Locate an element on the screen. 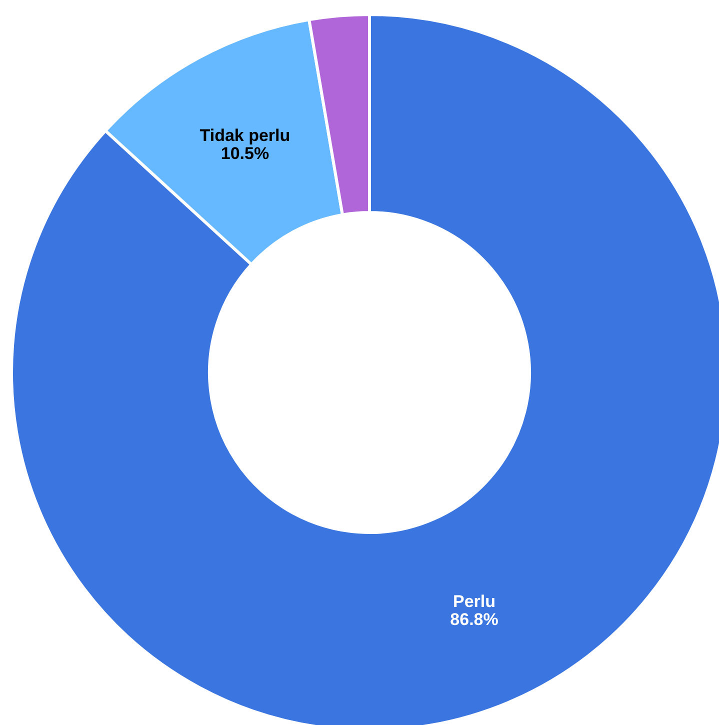 This screenshot has width=719, height=725. data-label: 86.8% is located at coordinates (474, 619).